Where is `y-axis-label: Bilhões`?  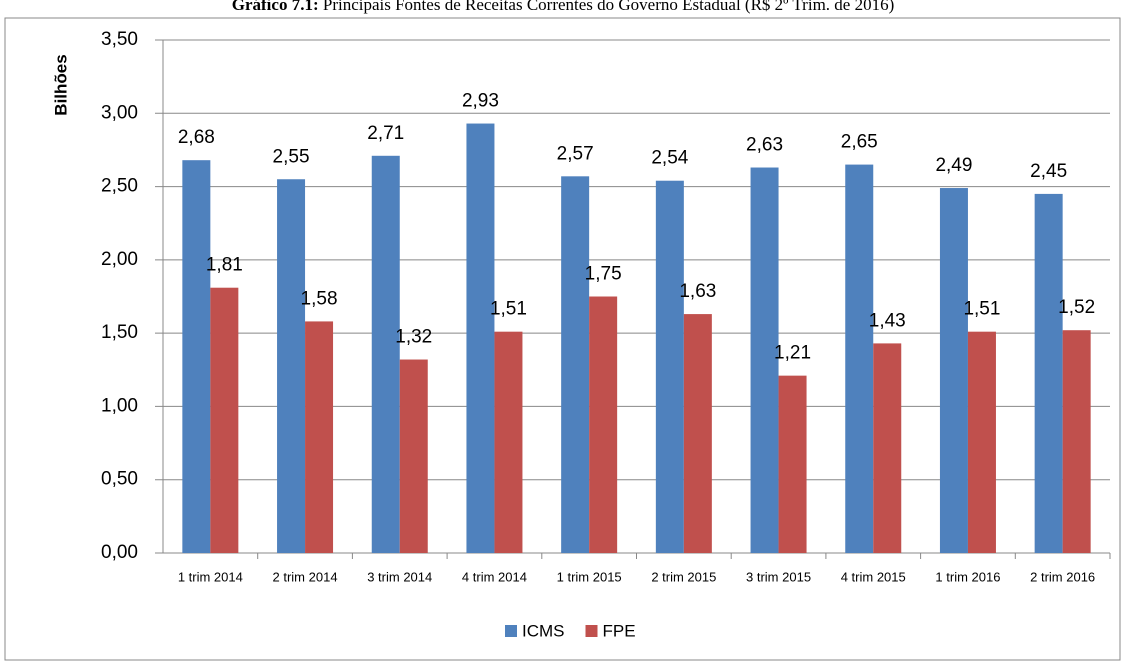
y-axis-label: Bilhões is located at coordinates (60, 84).